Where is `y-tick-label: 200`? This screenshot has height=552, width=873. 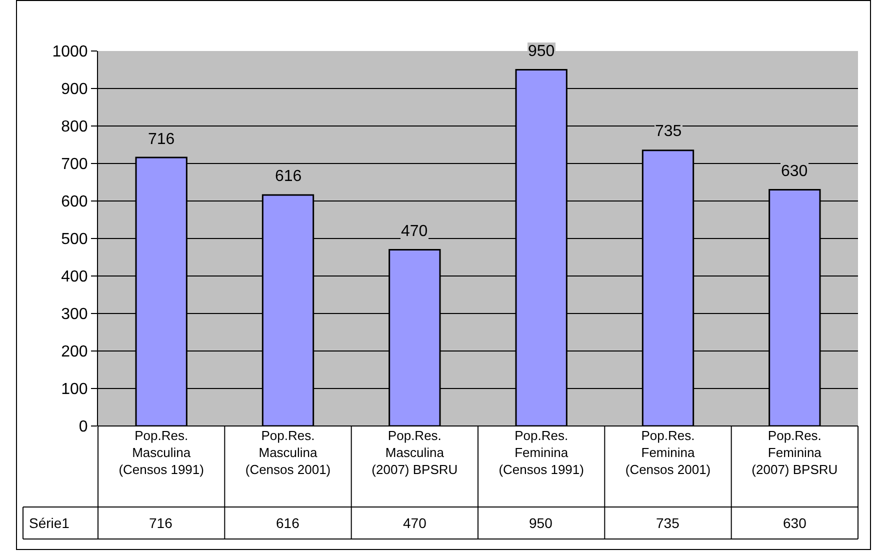
y-tick-label: 200 is located at coordinates (74, 352).